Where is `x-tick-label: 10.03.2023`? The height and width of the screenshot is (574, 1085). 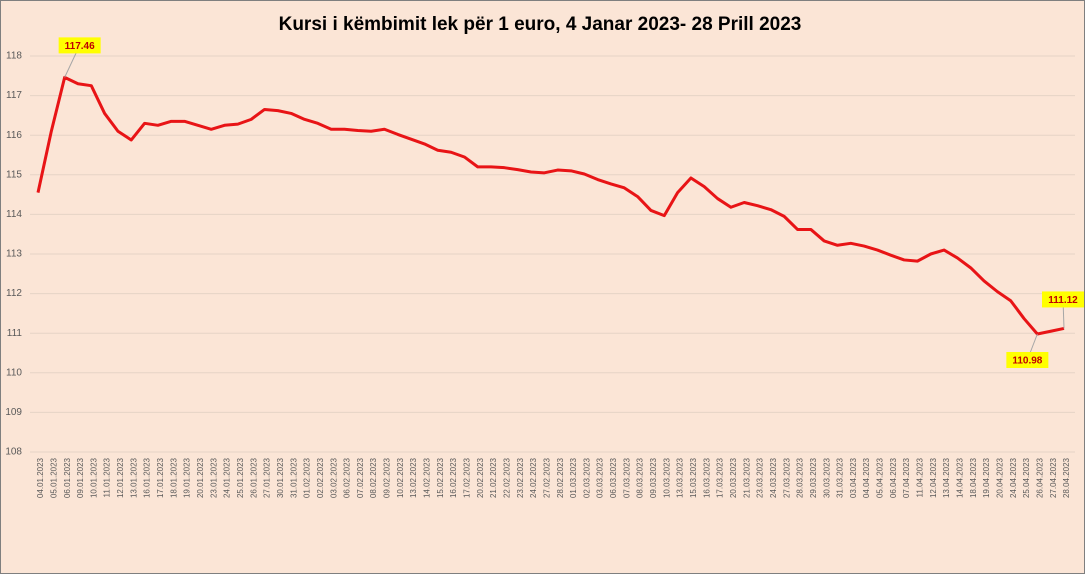
x-tick-label: 10.03.2023 is located at coordinates (666, 477).